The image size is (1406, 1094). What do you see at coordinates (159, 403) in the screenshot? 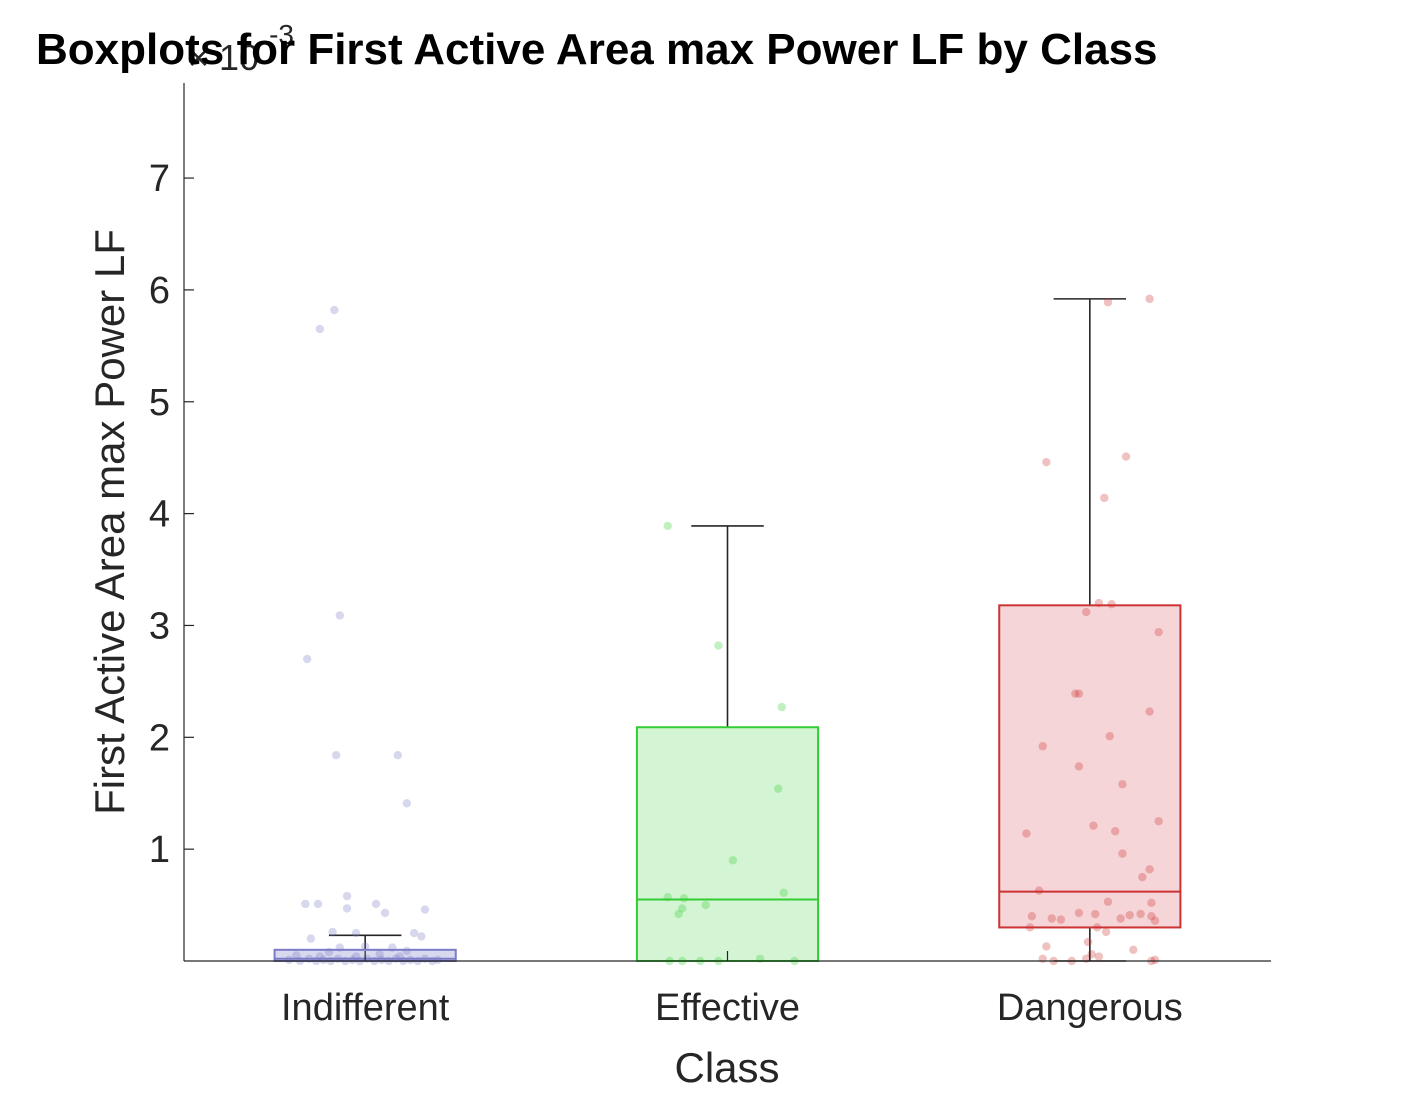
I see `y-tick-label: 5` at bounding box center [159, 403].